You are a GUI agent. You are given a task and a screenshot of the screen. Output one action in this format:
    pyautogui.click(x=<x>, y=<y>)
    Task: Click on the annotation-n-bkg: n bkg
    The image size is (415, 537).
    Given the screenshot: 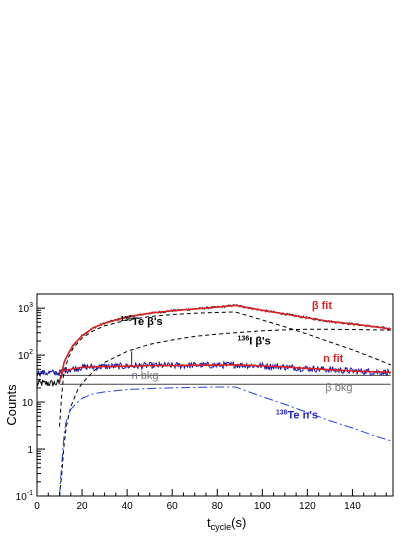 What is the action you would take?
    pyautogui.click(x=145, y=376)
    